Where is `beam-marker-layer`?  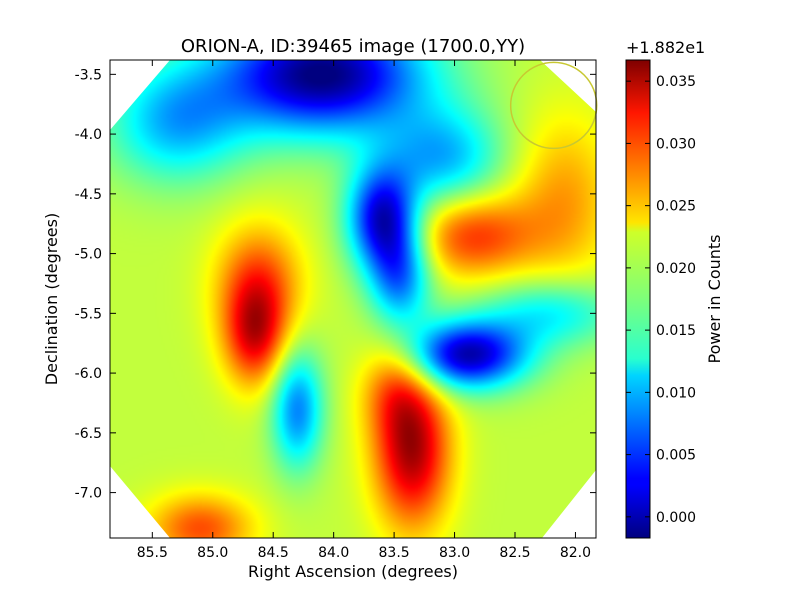
beam-marker-layer is located at coordinates (553, 105).